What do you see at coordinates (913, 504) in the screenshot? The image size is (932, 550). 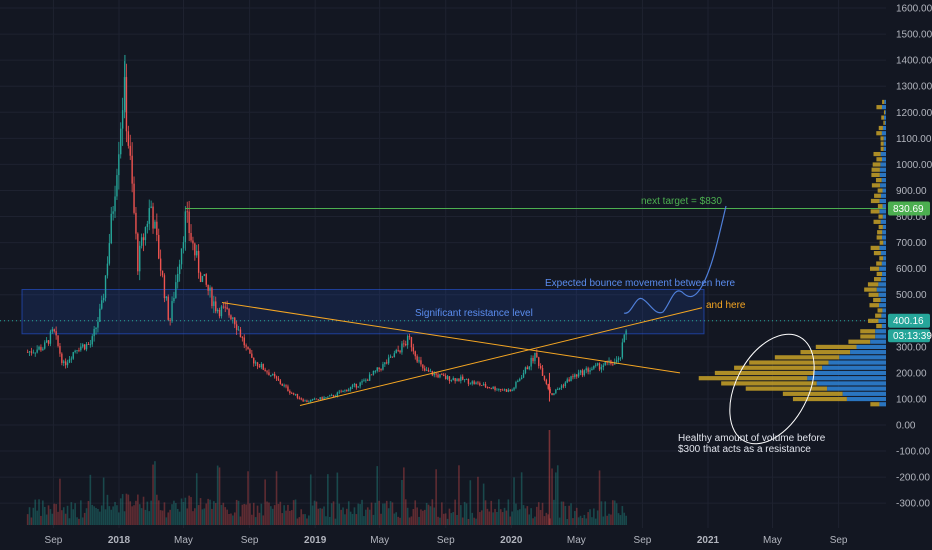 I see `price-axis-tick-label: -300.00` at bounding box center [913, 504].